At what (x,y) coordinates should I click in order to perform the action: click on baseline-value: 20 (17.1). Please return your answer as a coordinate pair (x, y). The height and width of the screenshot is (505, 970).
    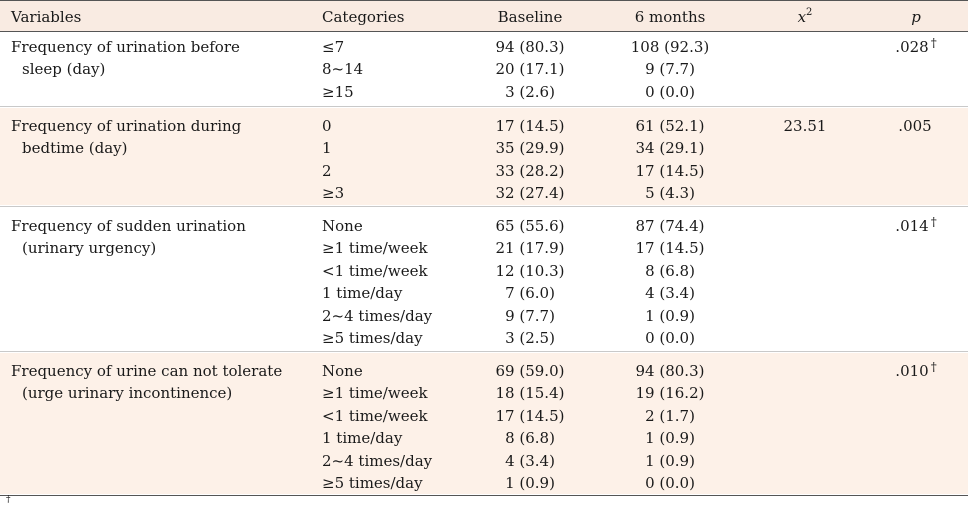
    Looking at the image, I should click on (530, 69).